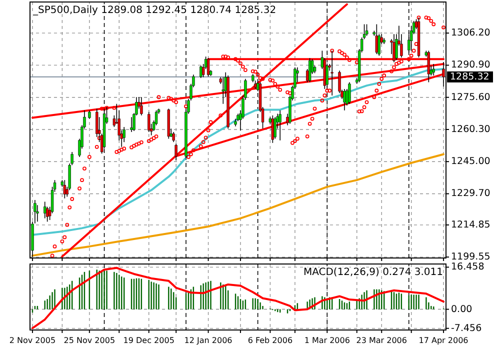 The width and height of the screenshot is (500, 350). I want to click on x-tick-label: 1 Mar 2006, so click(327, 340).